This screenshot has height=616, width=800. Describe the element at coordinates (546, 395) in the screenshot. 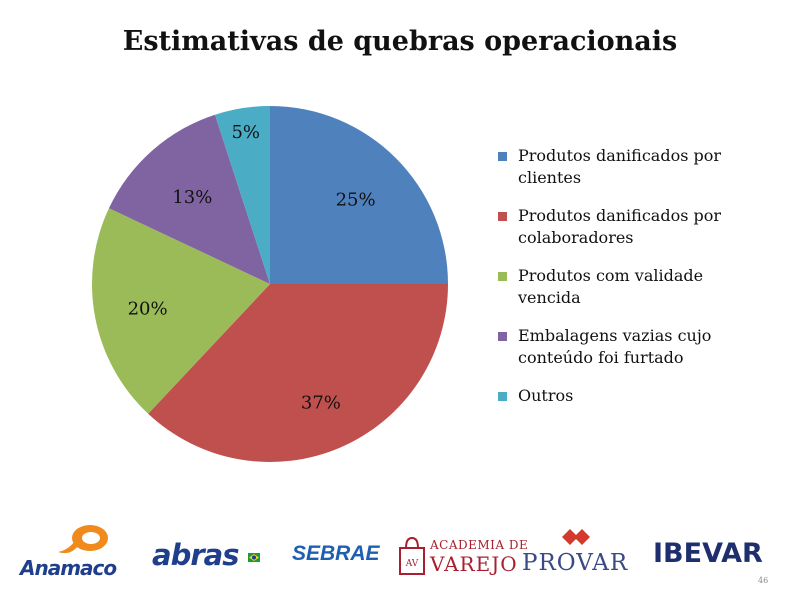

I see `legend-label-line1: Outros` at that location.